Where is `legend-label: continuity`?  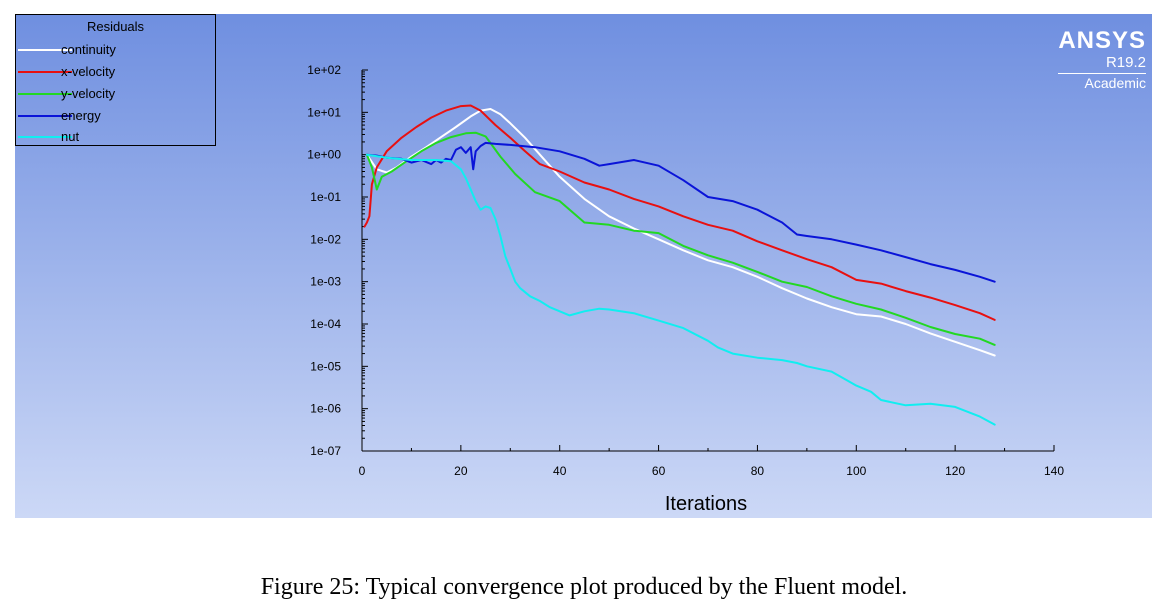 legend-label: continuity is located at coordinates (88, 49).